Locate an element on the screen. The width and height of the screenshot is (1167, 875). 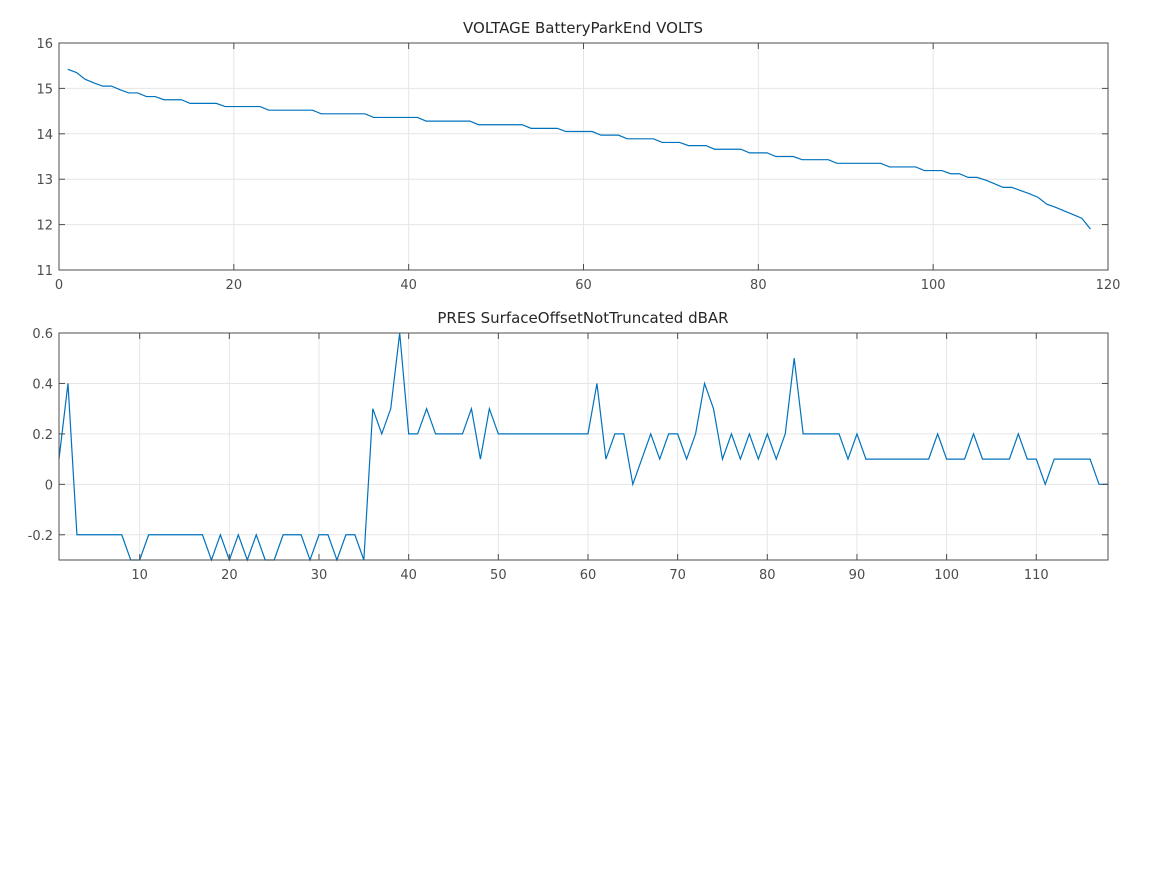
pressure-x-tick-label: 100 is located at coordinates (946, 575).